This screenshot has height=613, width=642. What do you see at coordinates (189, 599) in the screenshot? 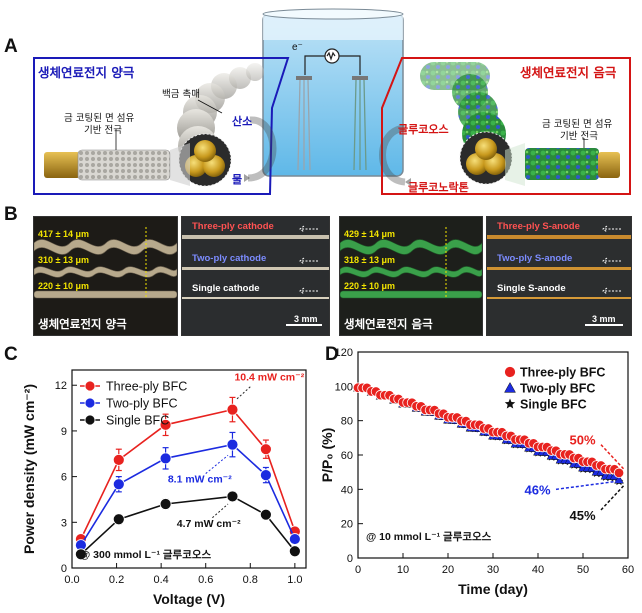
I see `x-axis-label: Voltage (V)` at bounding box center [189, 599].